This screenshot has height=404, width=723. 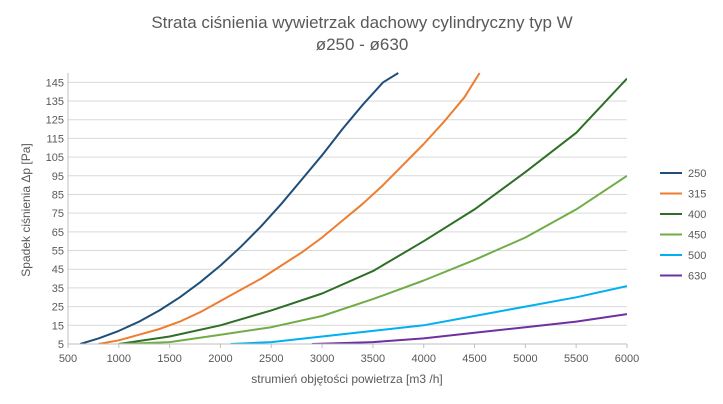 What do you see at coordinates (169, 359) in the screenshot?
I see `x-tick-label: 1500` at bounding box center [169, 359].